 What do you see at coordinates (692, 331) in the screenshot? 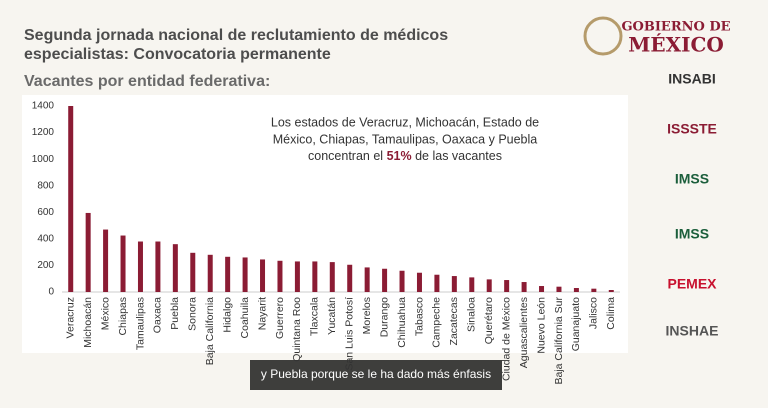
I see `logo: INSHAE` at bounding box center [692, 331].